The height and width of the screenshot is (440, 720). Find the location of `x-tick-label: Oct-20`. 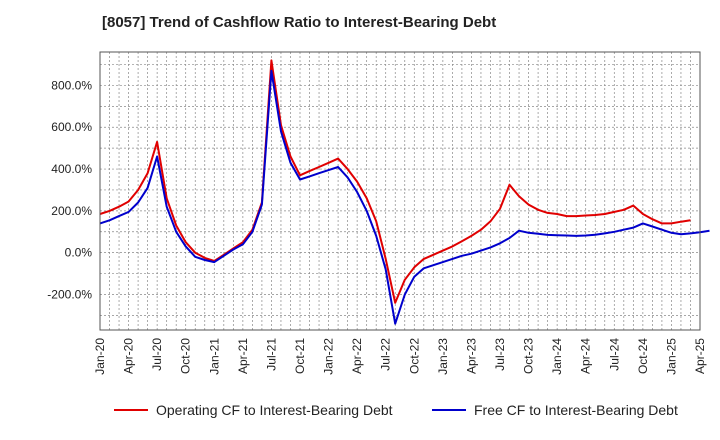

x-tick-label: Oct-20 is located at coordinates (186, 356).